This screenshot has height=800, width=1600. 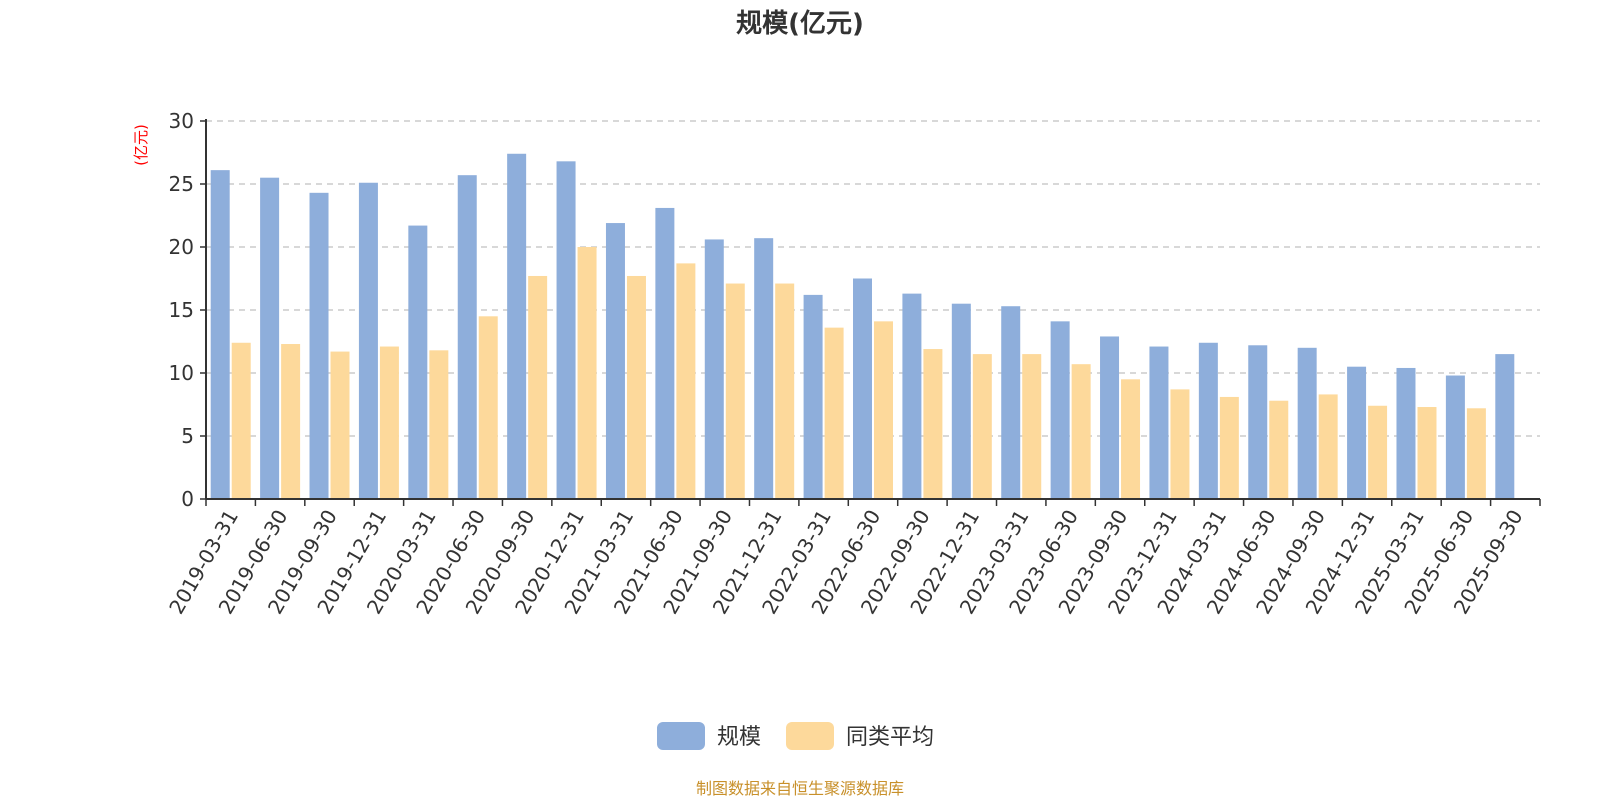 I want to click on bar-同类平均-2023-03-31, so click(x=1032, y=426).